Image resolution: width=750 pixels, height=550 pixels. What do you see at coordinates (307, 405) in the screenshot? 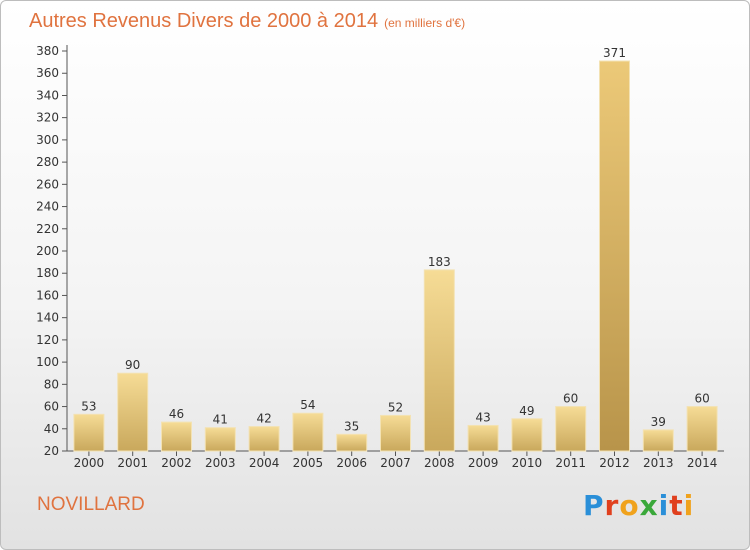
I see `bar-value-label: 54` at bounding box center [307, 405].